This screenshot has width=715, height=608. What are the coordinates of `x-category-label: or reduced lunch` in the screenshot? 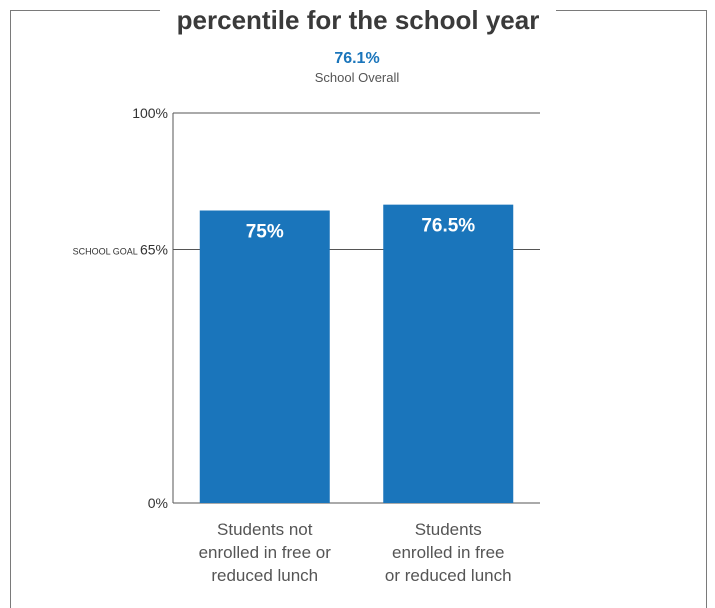 It's located at (448, 575).